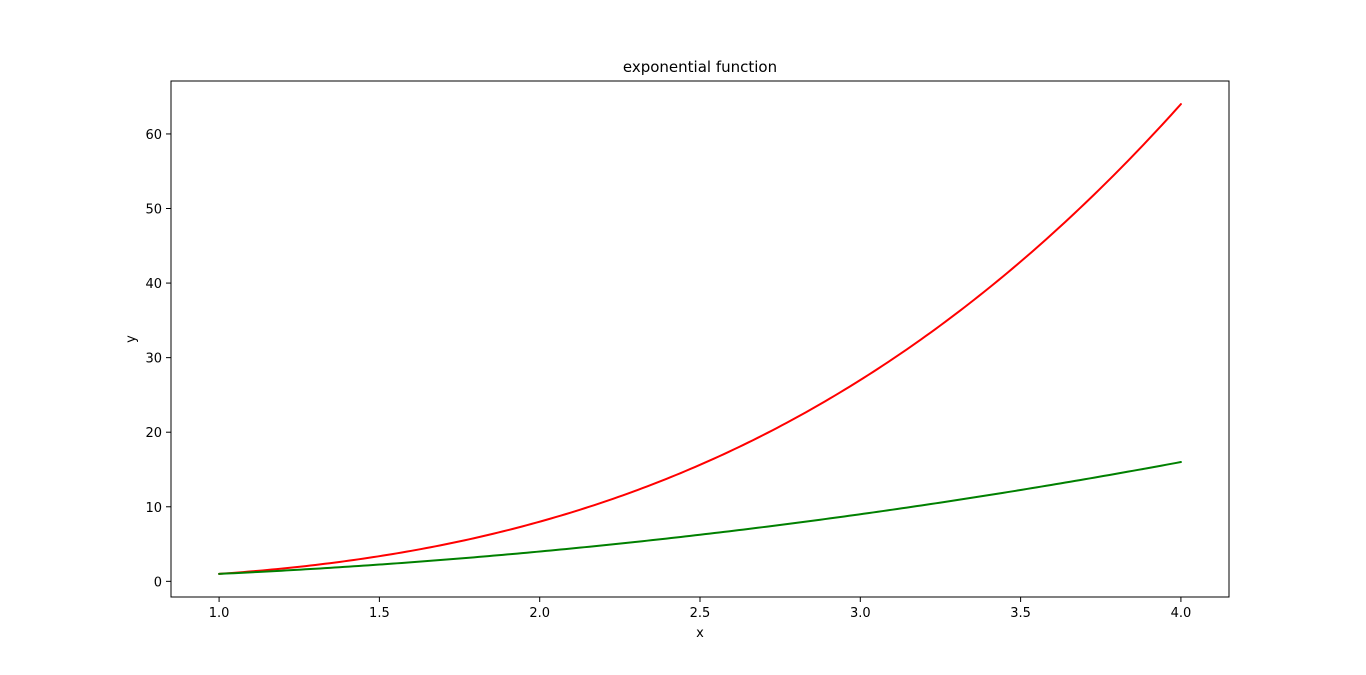  I want to click on y-tick-label: 20, so click(153, 433).